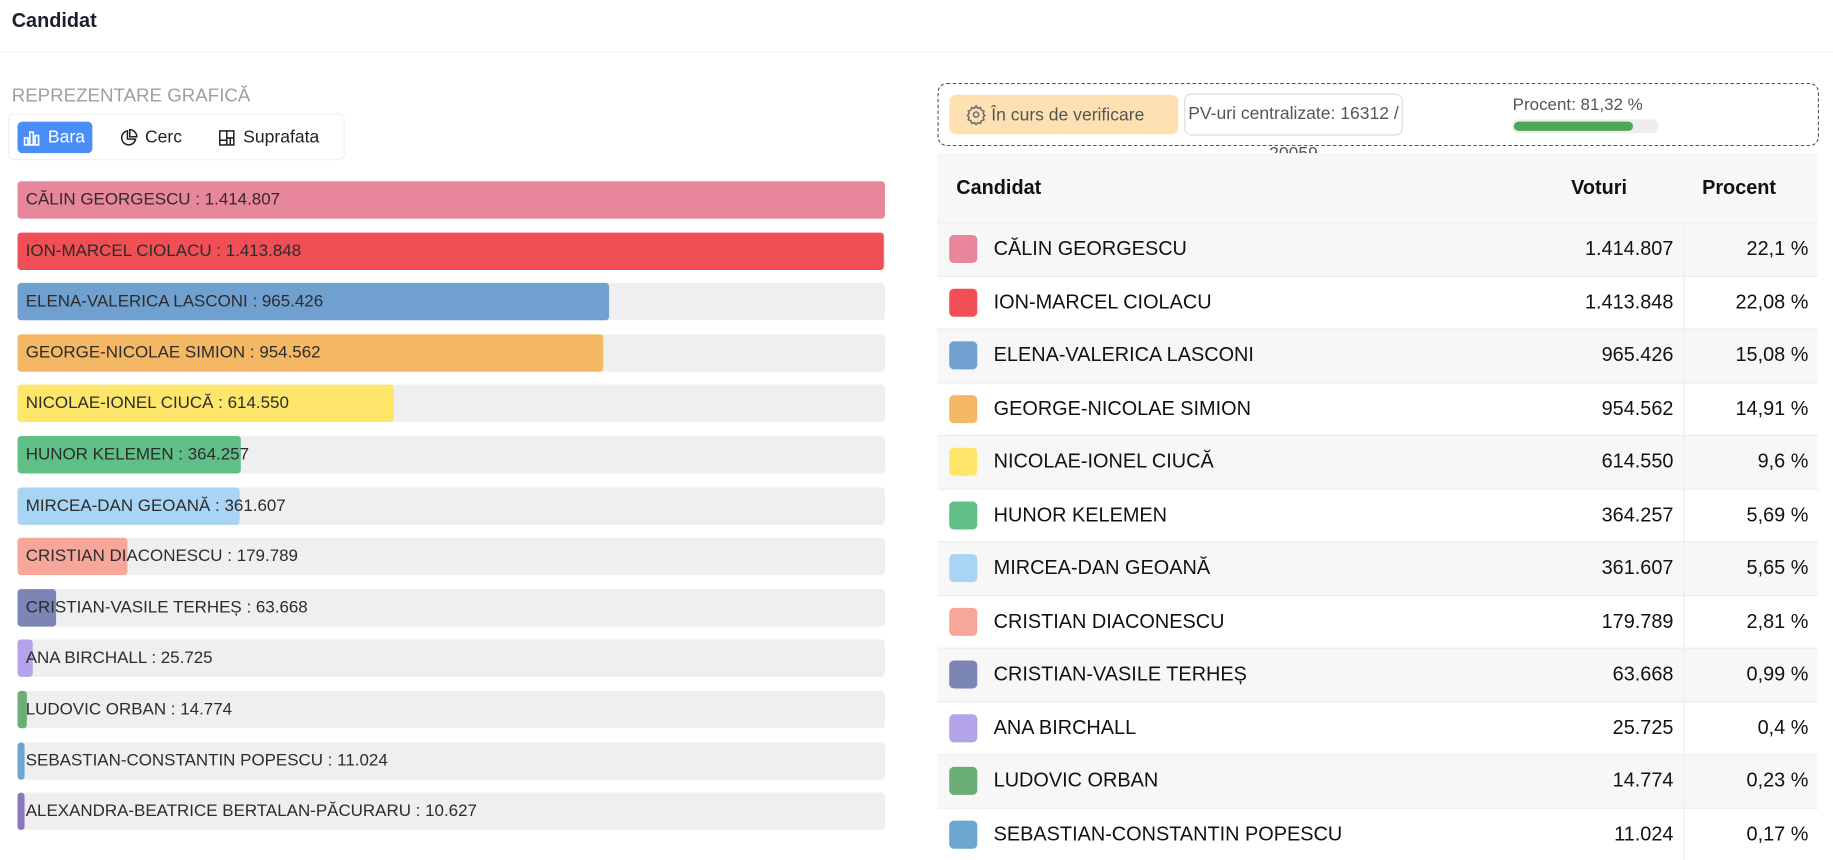 The image size is (1833, 860). I want to click on bar-candidate-name: CRISTIAN-VASILE TERHEȘ, so click(133, 607).